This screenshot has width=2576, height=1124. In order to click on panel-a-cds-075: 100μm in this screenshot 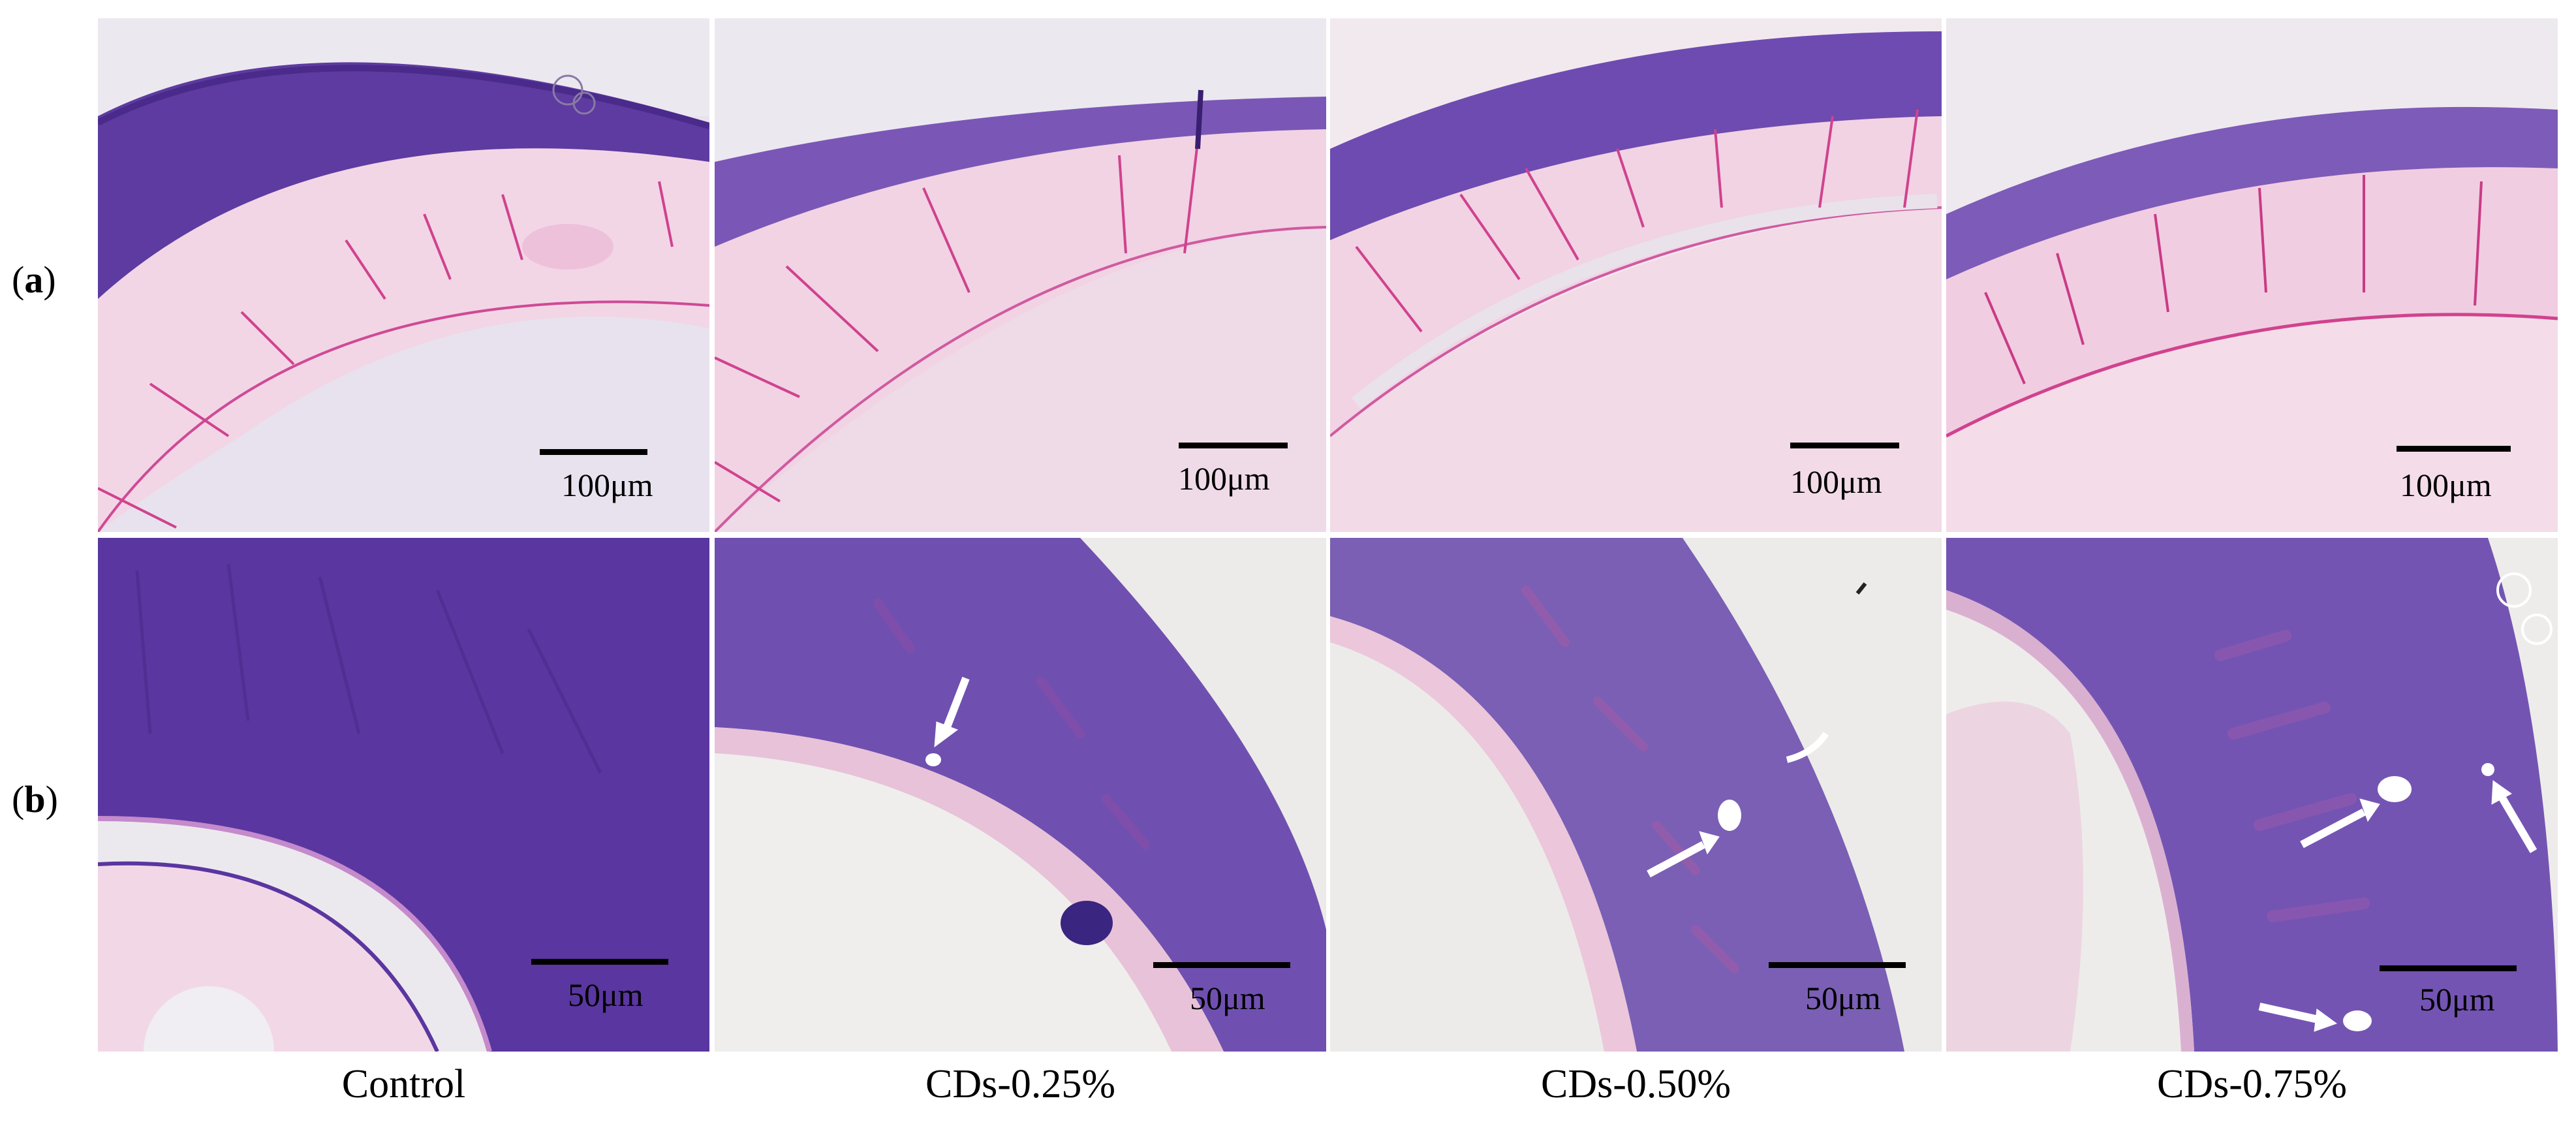, I will do `click(2252, 275)`.